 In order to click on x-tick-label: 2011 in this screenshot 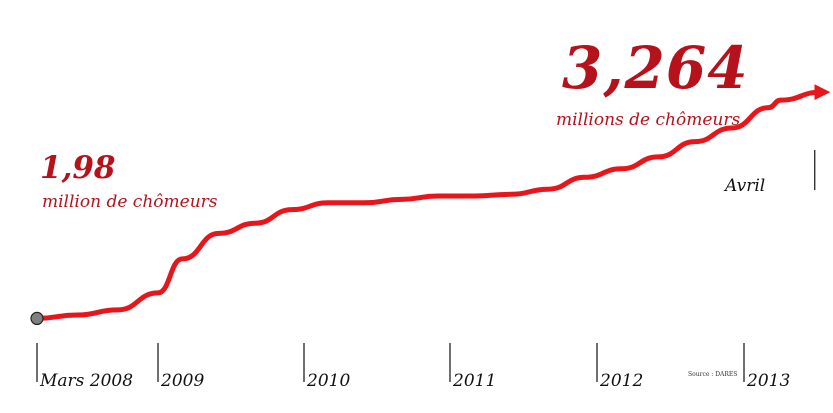, I will do `click(474, 381)`.